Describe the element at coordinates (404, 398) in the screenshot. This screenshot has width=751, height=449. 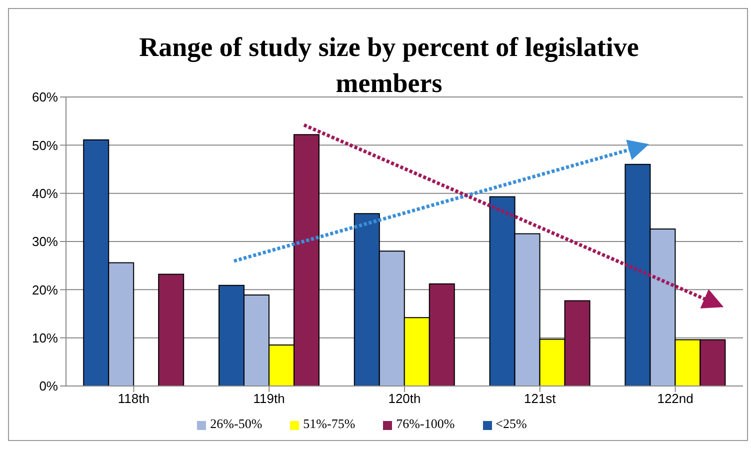
I see `x-tick-label: 120th` at that location.